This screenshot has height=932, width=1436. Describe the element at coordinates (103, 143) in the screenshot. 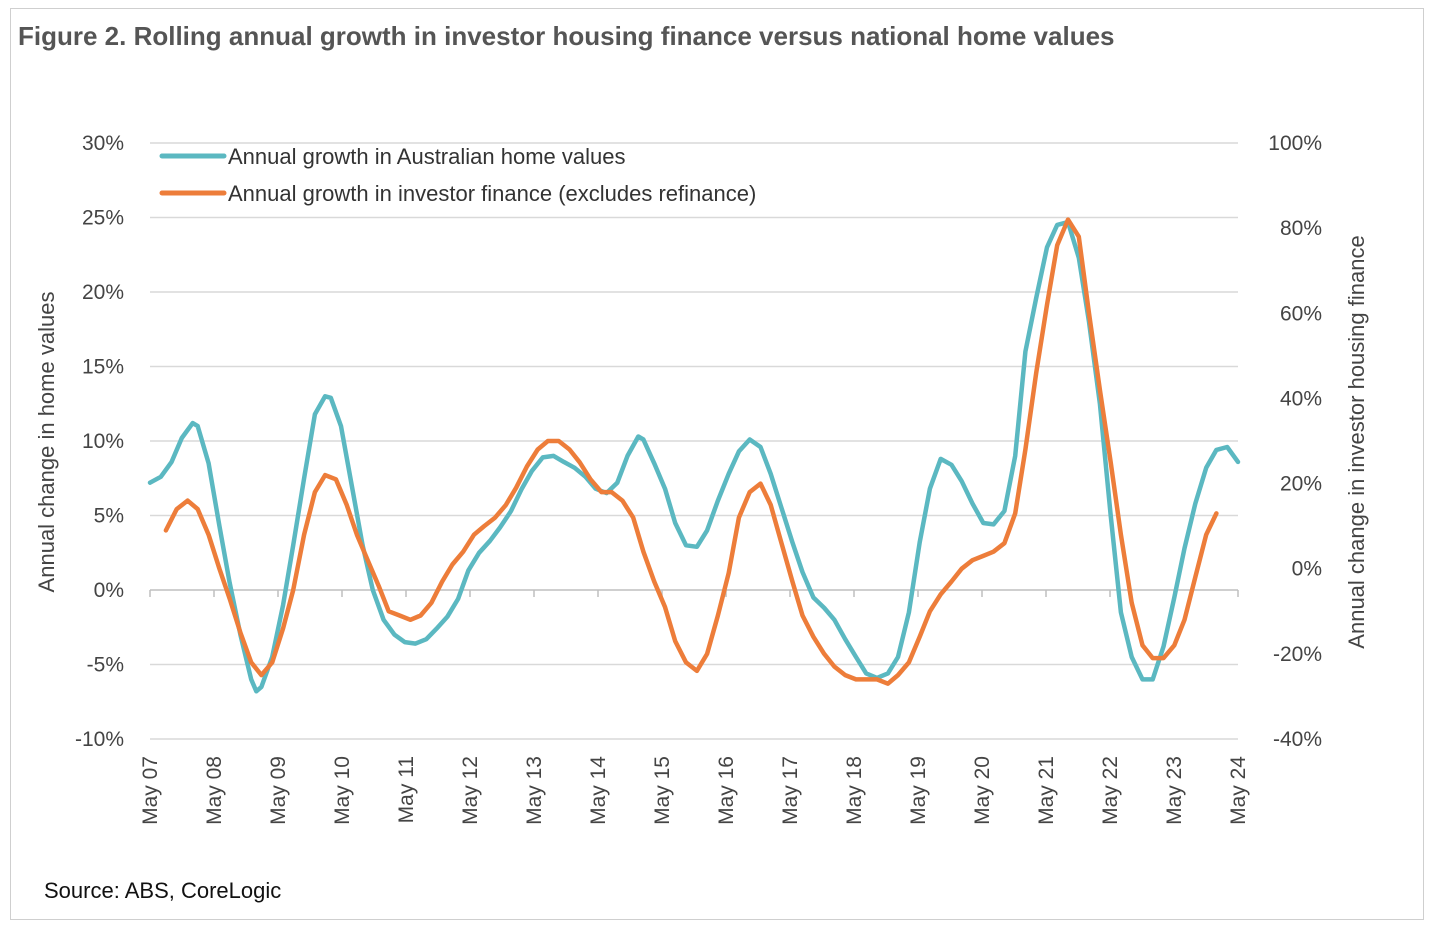

I see `y-left-tick-label: 30%` at that location.